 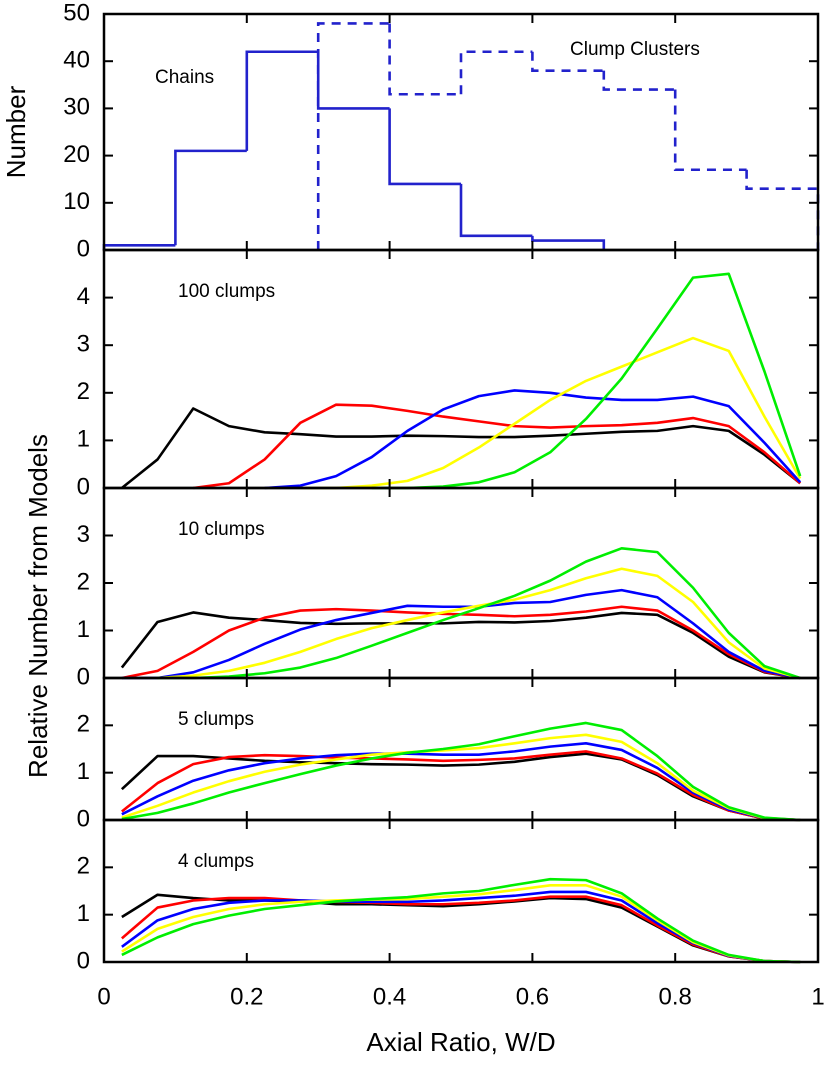 I want to click on series-label: Clump Clusters, so click(x=635, y=49).